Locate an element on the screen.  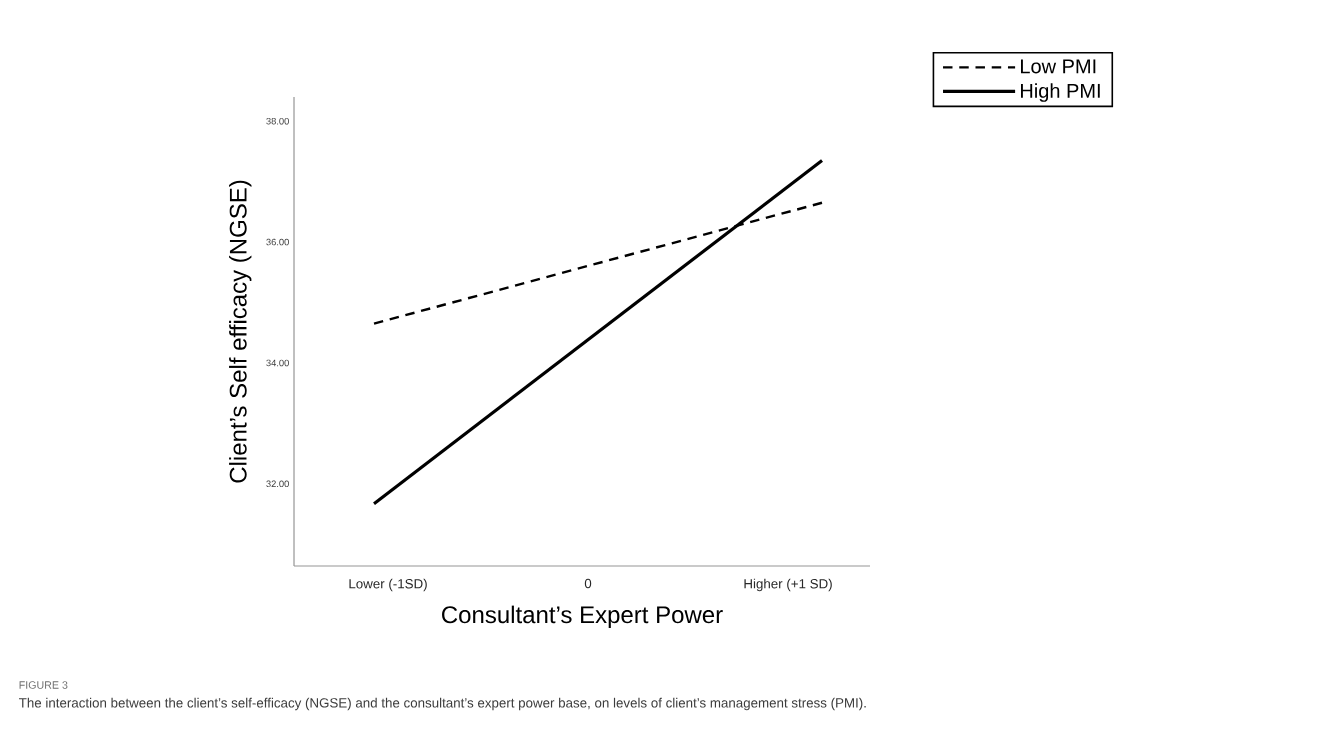
y-tick-label: 34.00 is located at coordinates (277, 363).